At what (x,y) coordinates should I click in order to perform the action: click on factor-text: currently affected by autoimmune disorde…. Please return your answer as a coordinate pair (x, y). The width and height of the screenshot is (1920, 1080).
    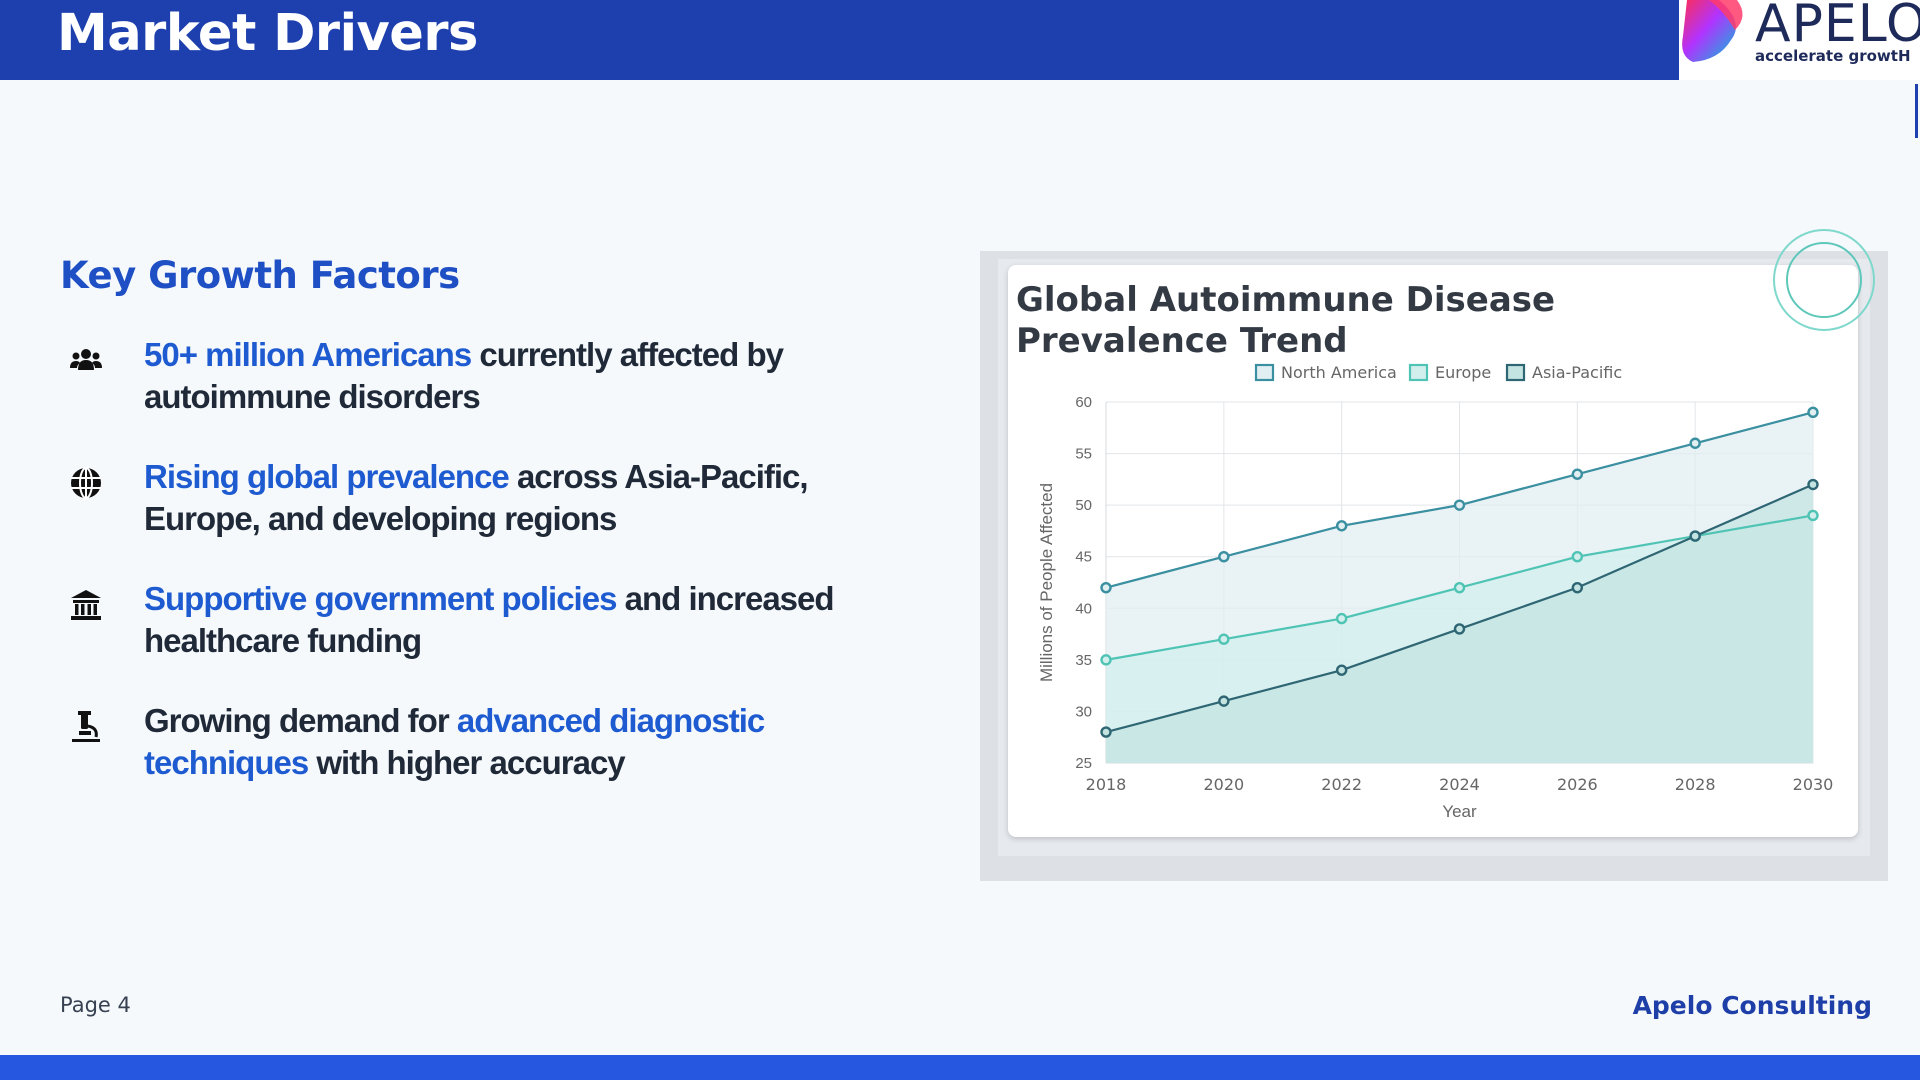
    Looking at the image, I should click on (464, 375).